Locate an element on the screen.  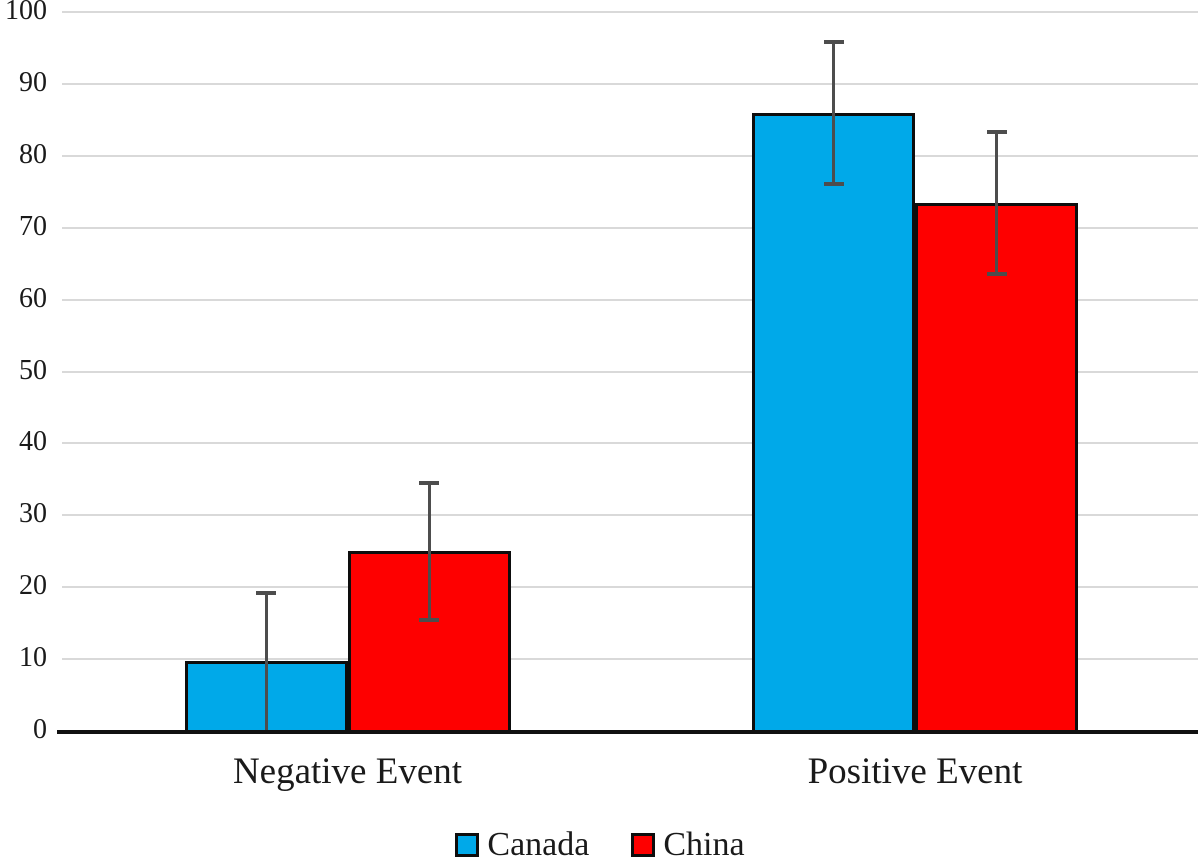
y-tick-label-20: 20 is located at coordinates (33, 586).